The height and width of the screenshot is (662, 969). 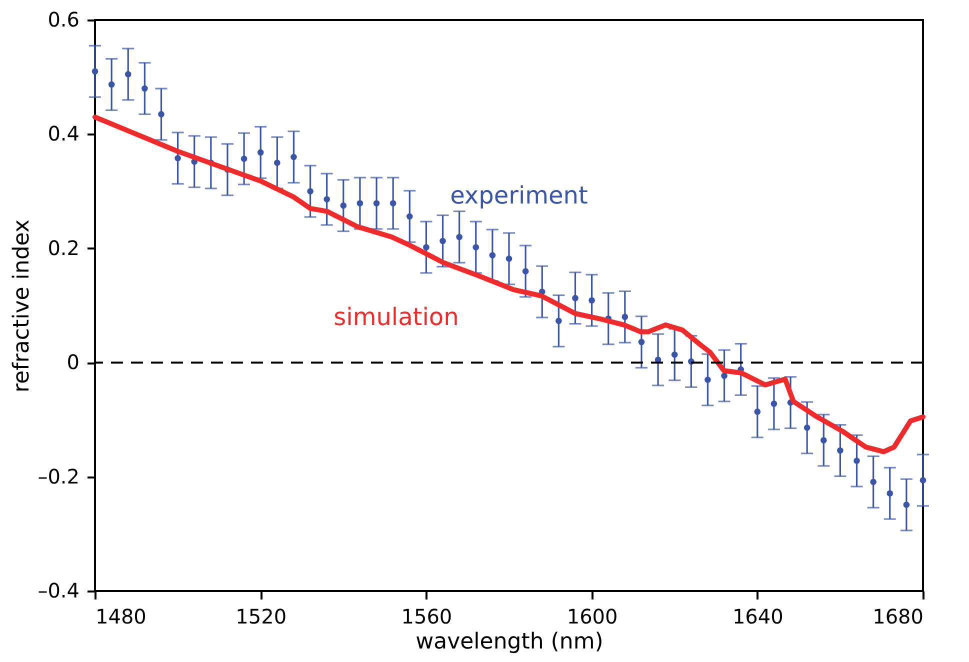 What do you see at coordinates (758, 616) in the screenshot?
I see `x-tick-label: 1640` at bounding box center [758, 616].